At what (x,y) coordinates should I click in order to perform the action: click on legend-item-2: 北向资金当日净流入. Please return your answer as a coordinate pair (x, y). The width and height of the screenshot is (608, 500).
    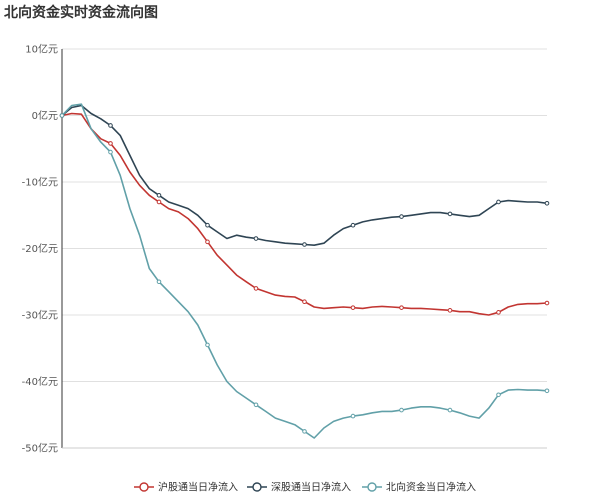
    Looking at the image, I should click on (419, 487).